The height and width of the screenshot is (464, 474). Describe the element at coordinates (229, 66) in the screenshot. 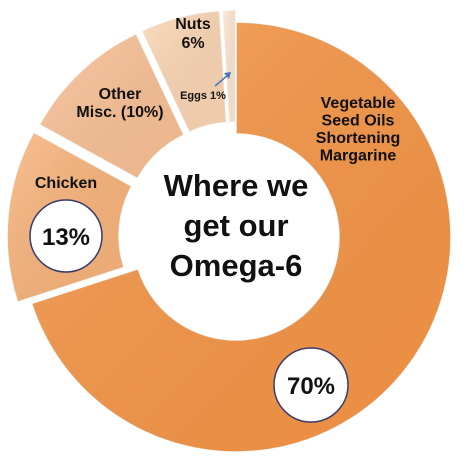

I see `slice-shade-eggs` at that location.